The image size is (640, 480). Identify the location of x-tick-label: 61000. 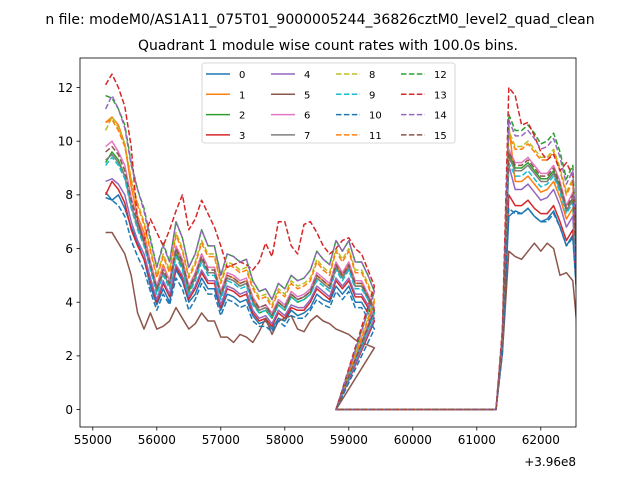
(477, 440).